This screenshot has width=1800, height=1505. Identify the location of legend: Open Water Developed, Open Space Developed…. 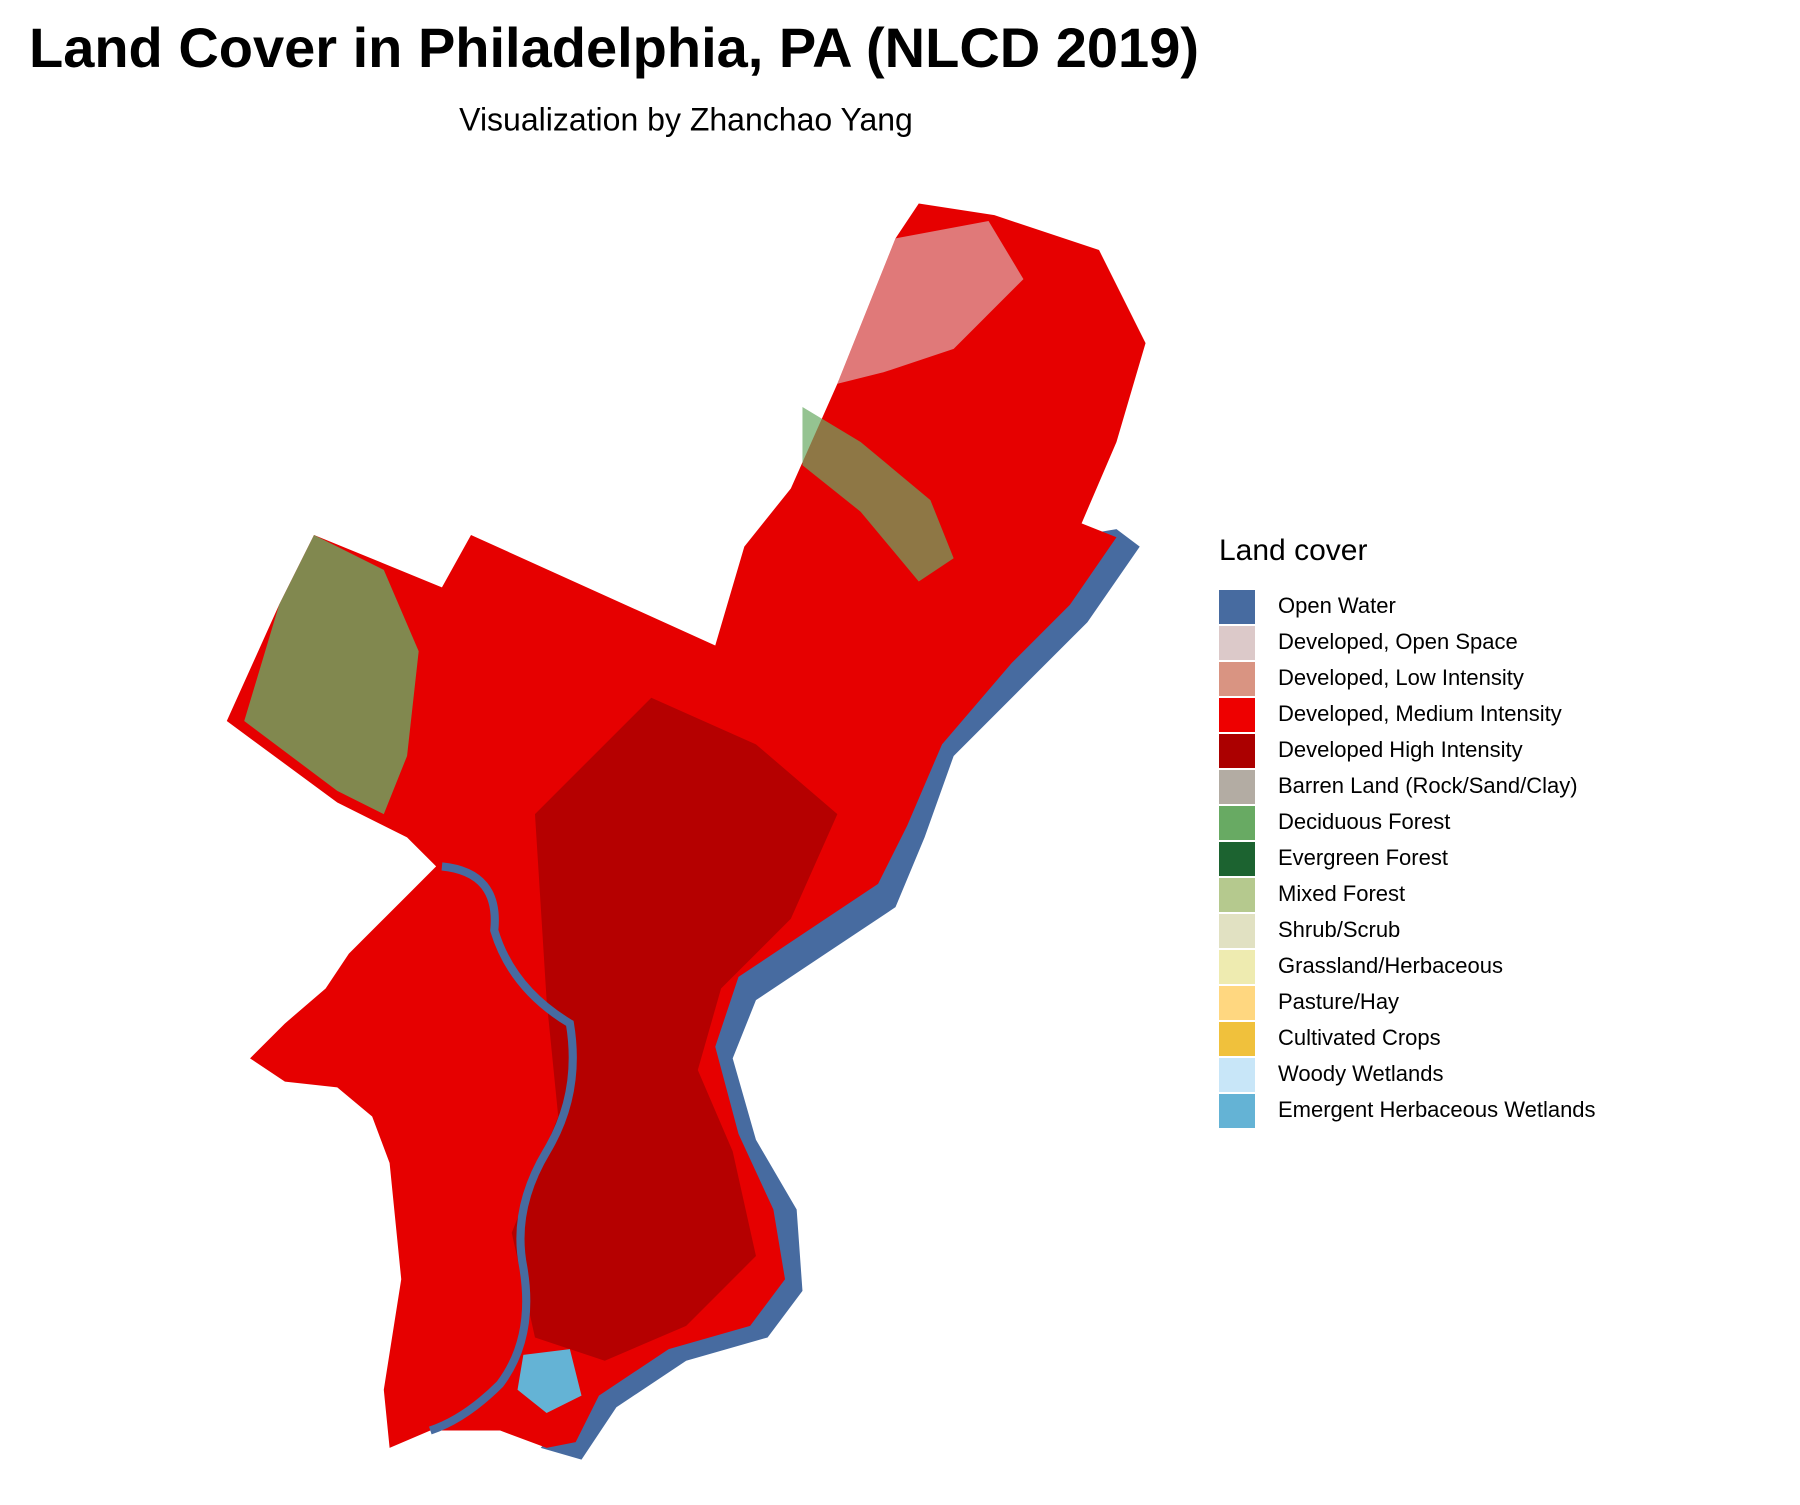
(1407, 859).